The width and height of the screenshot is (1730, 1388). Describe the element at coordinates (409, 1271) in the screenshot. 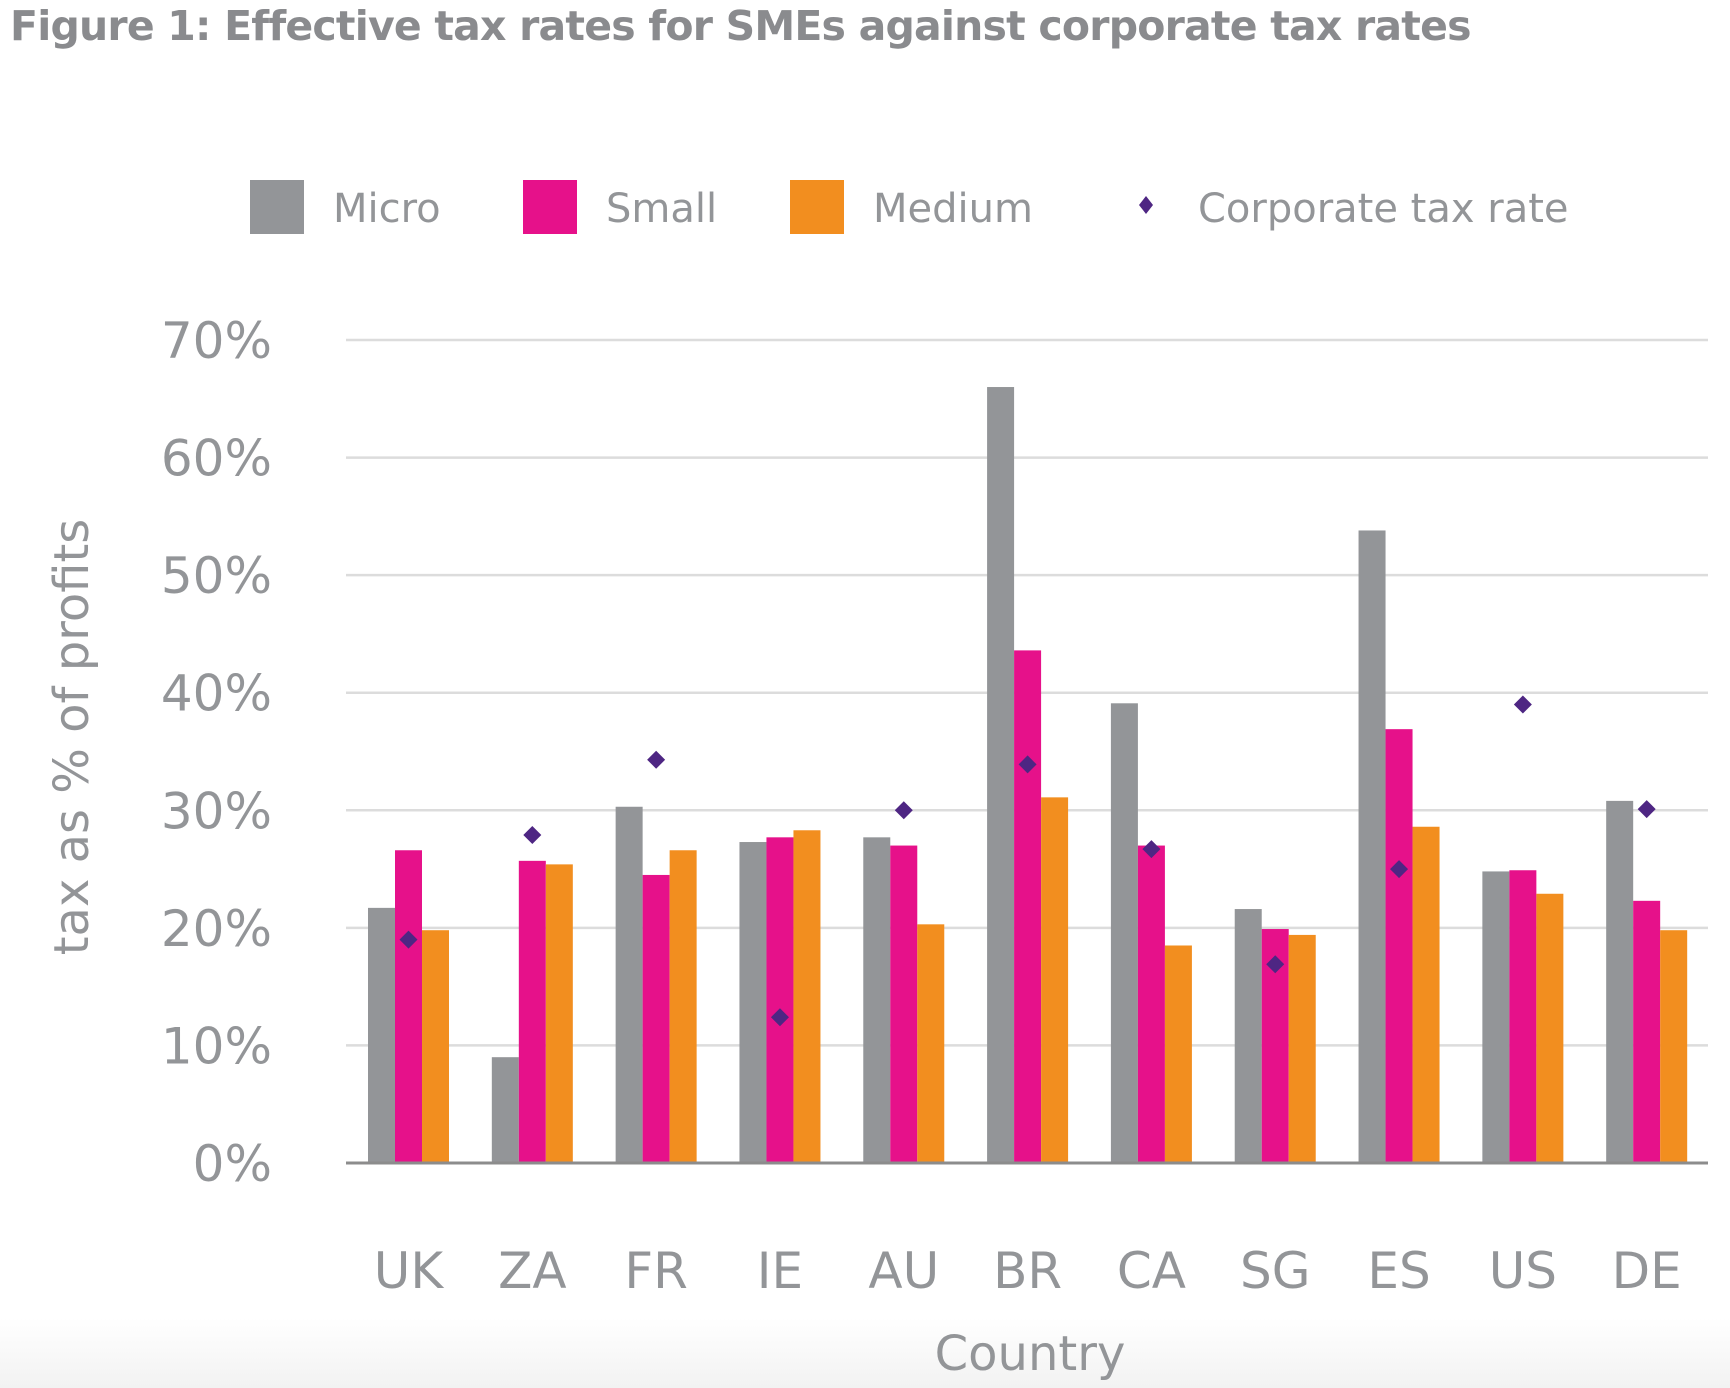

I see `x-tick-label: UK` at that location.